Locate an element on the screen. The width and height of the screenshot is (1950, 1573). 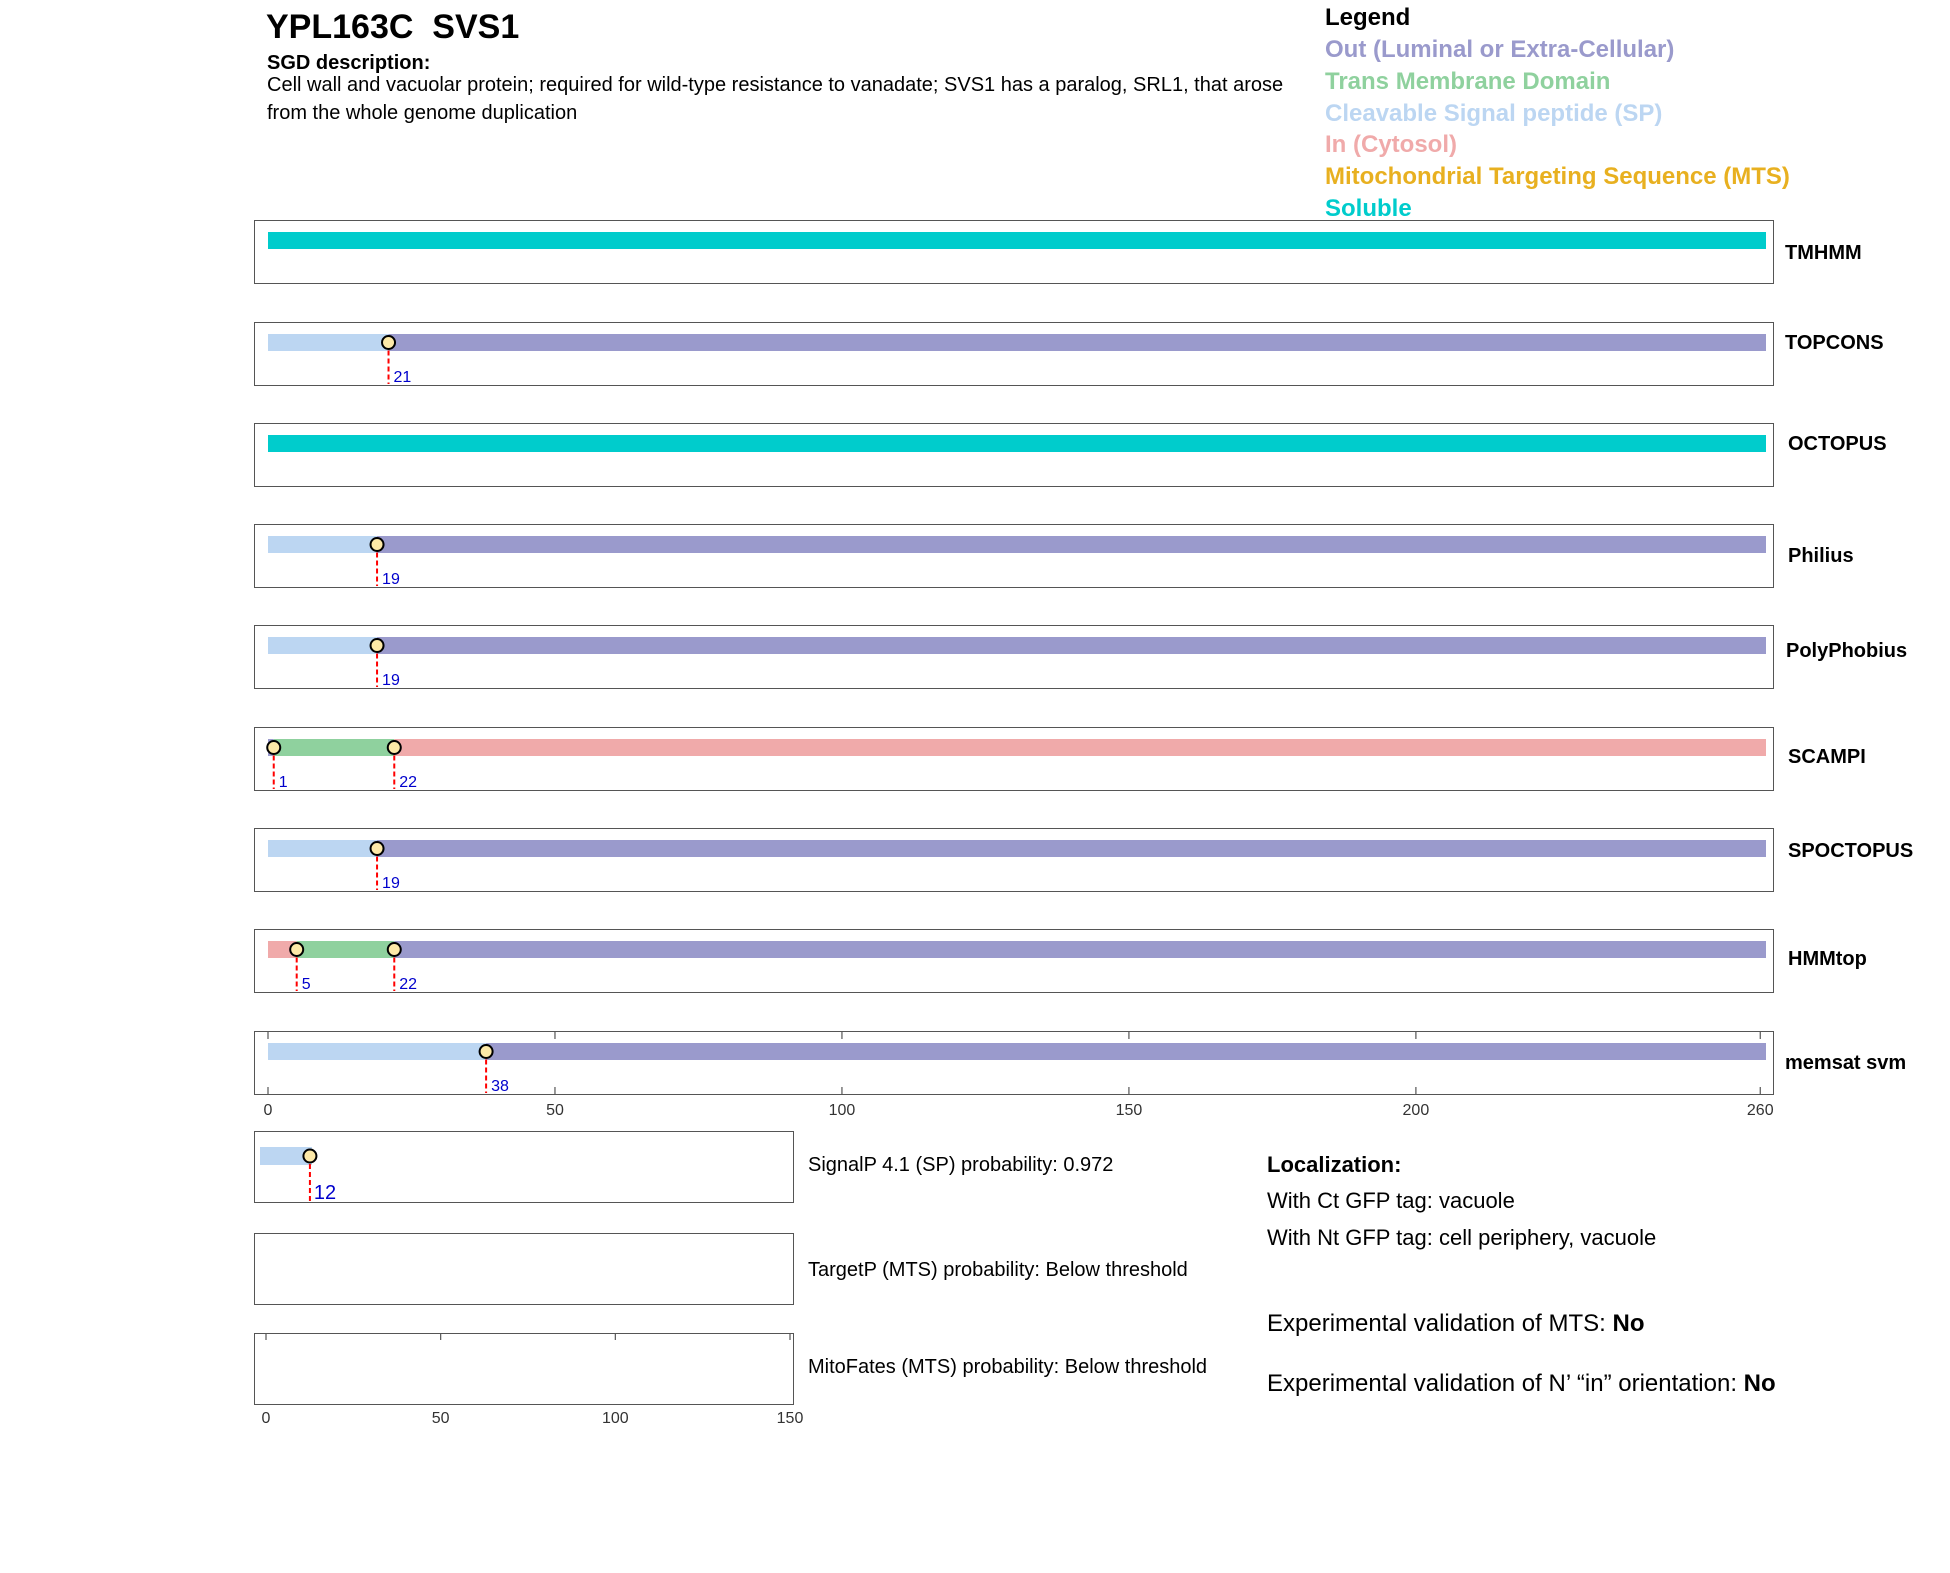
n-in-validation-value: No is located at coordinates (1759, 1383).